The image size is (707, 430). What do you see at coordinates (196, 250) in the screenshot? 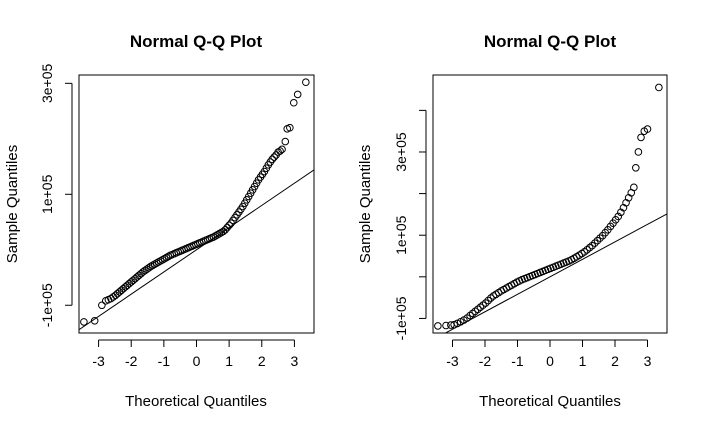
I see `qq-reference-line` at bounding box center [196, 250].